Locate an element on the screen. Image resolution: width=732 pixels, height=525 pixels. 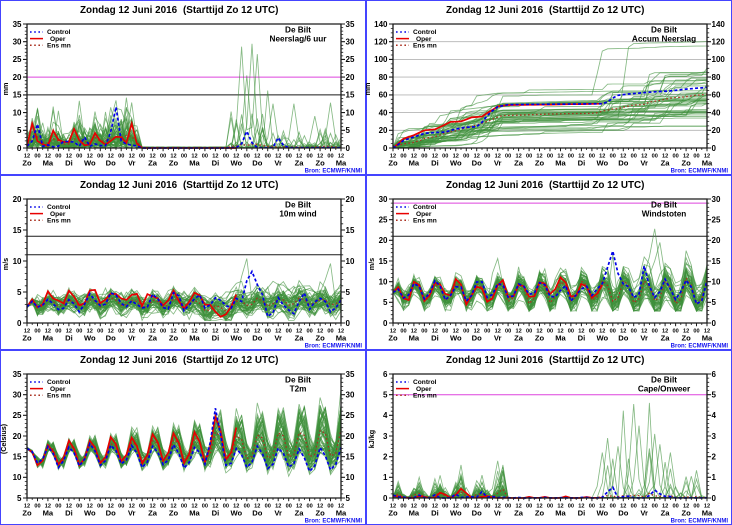
svg-text: (Celsius) is located at coordinates (4, 438).